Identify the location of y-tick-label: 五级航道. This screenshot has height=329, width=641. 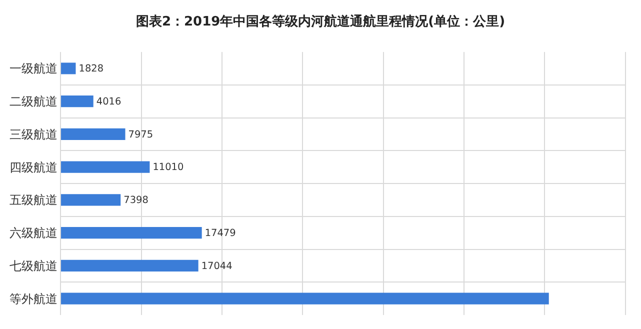
(34, 200).